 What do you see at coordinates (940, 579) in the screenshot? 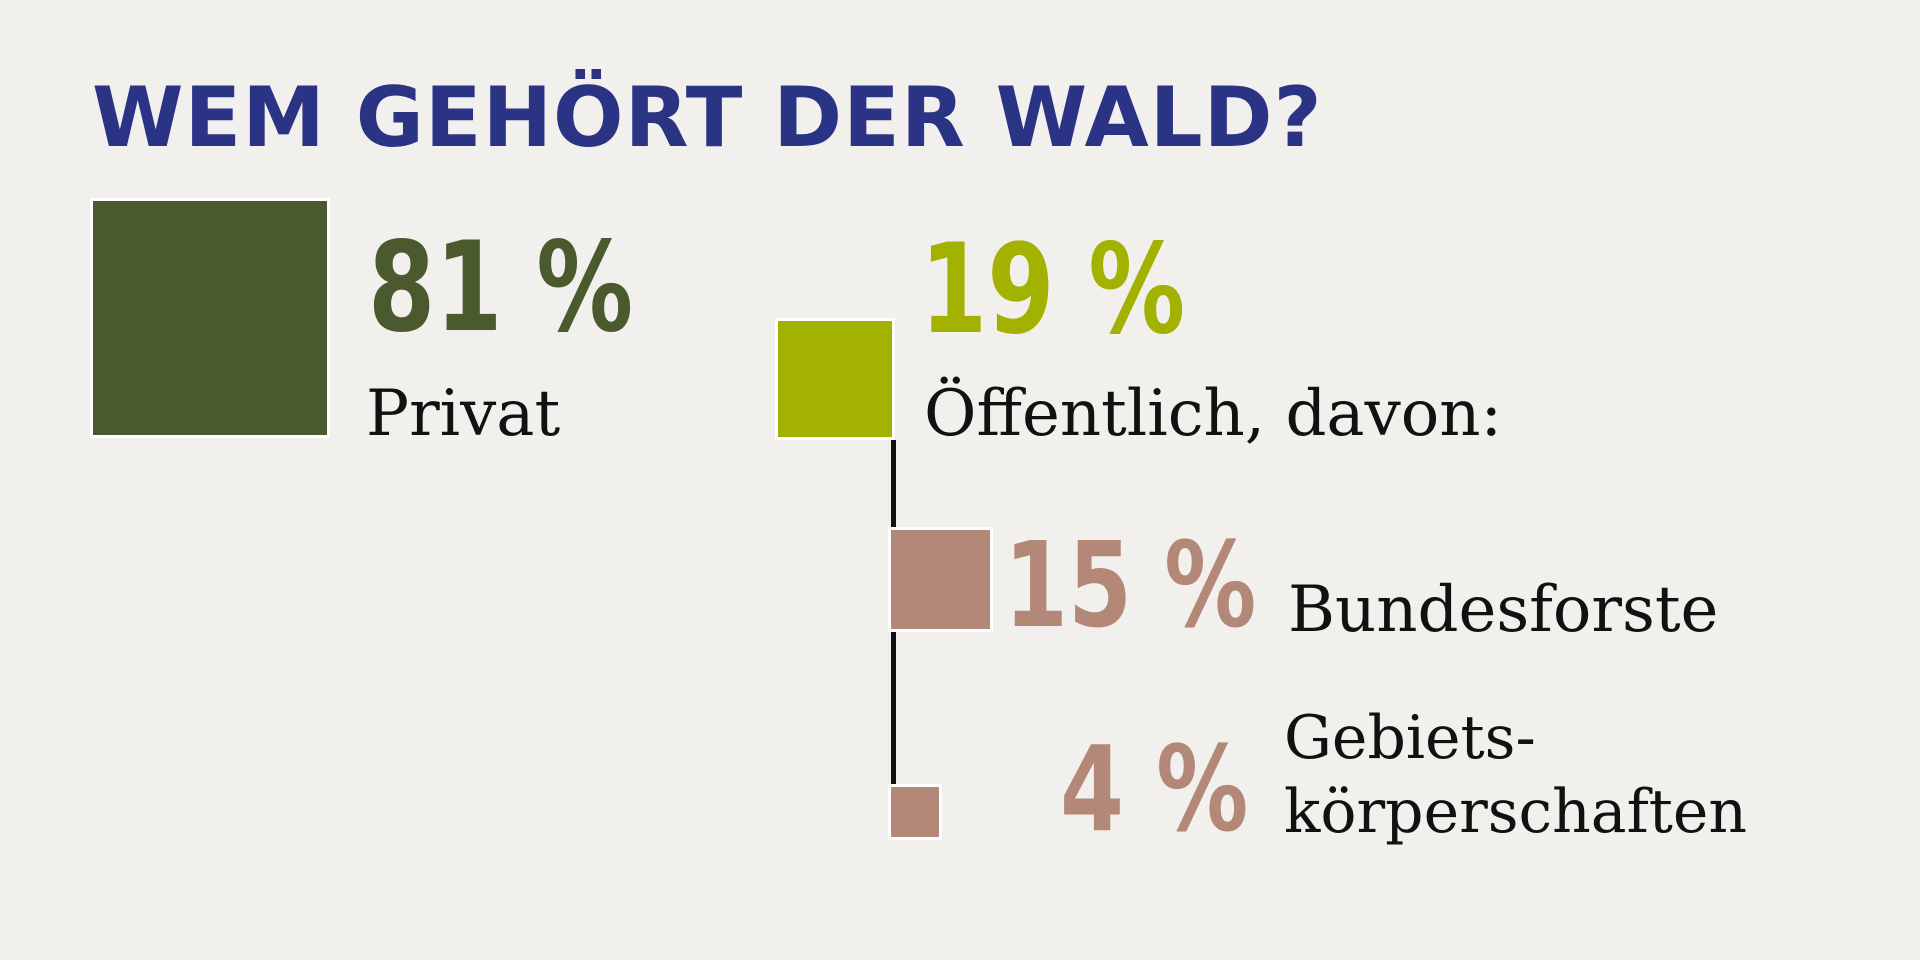
I see `bundesforste-square` at bounding box center [940, 579].